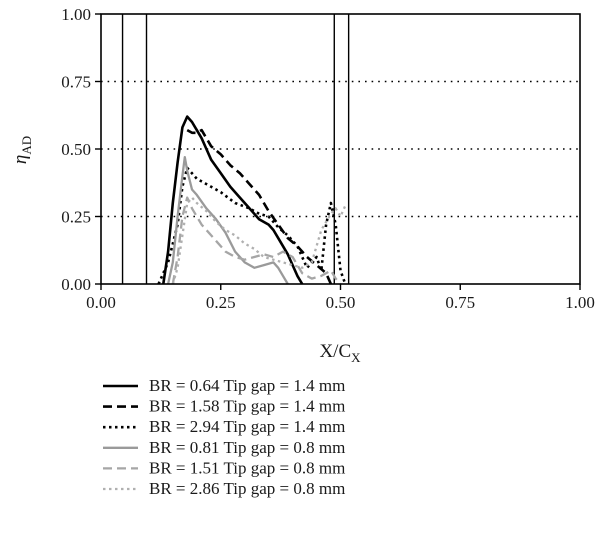 The height and width of the screenshot is (535, 600). Describe the element at coordinates (341, 302) in the screenshot. I see `x-tick-label: 0.50` at that location.